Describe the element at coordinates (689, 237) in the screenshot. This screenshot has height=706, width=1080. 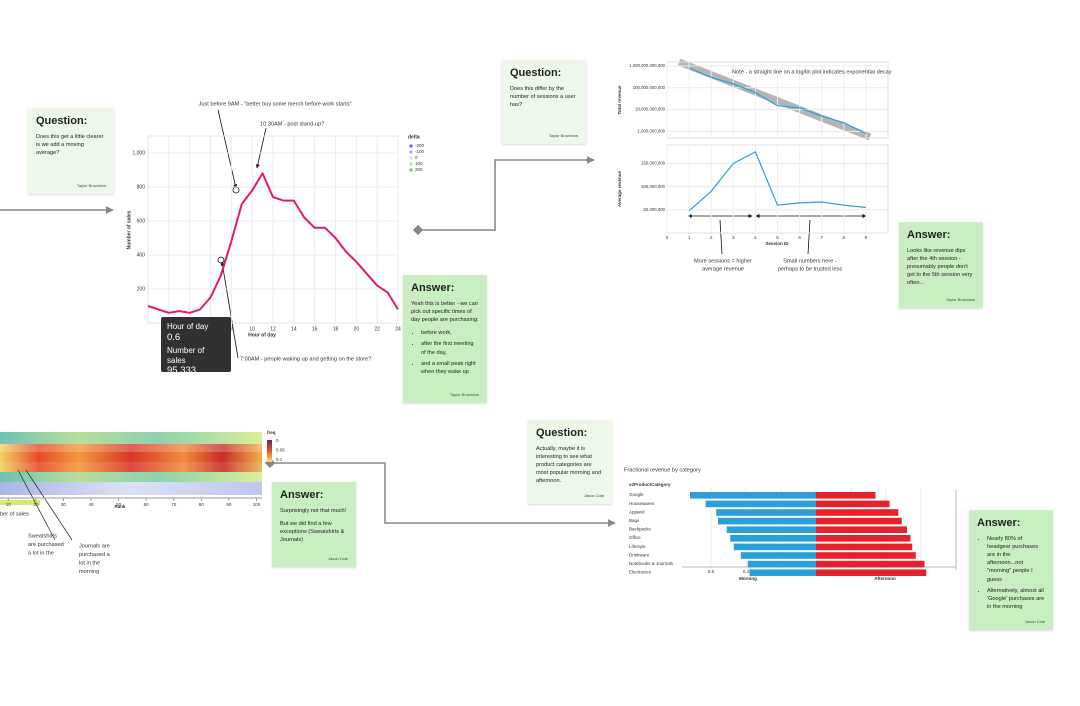
I see `x-tick-label: 1` at that location.